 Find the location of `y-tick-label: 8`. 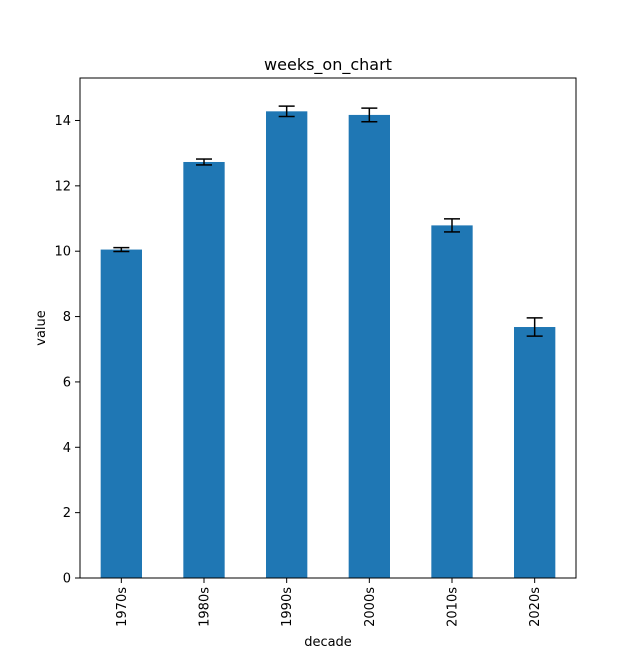

y-tick-label: 8 is located at coordinates (67, 317).